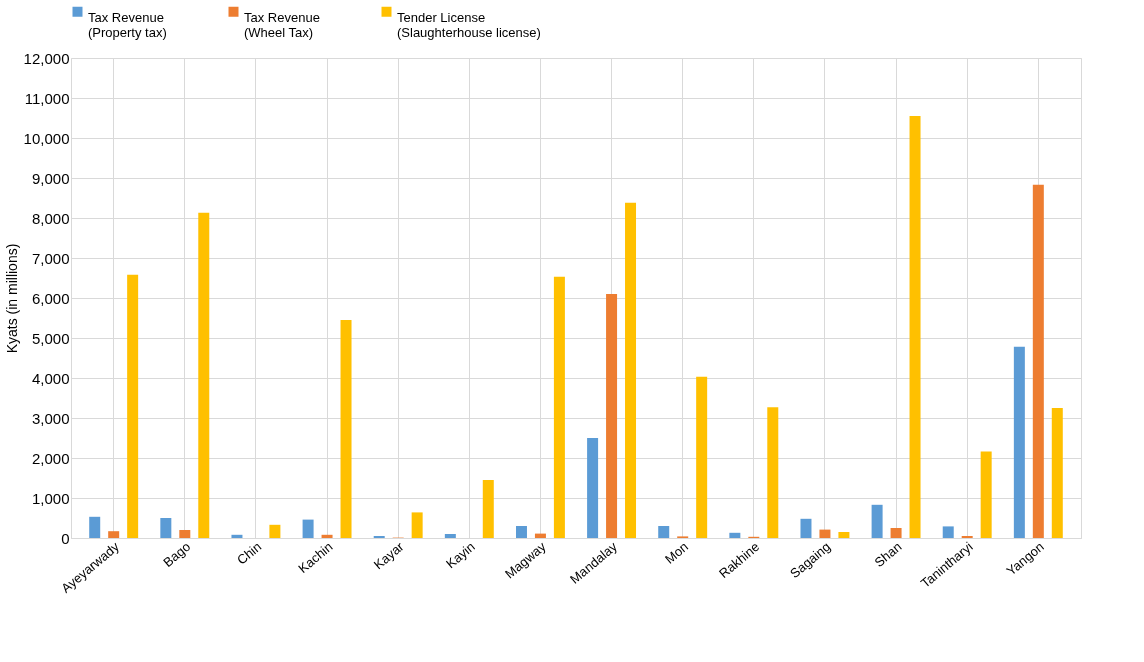  I want to click on y-tick-label: 10,000, so click(46, 138).